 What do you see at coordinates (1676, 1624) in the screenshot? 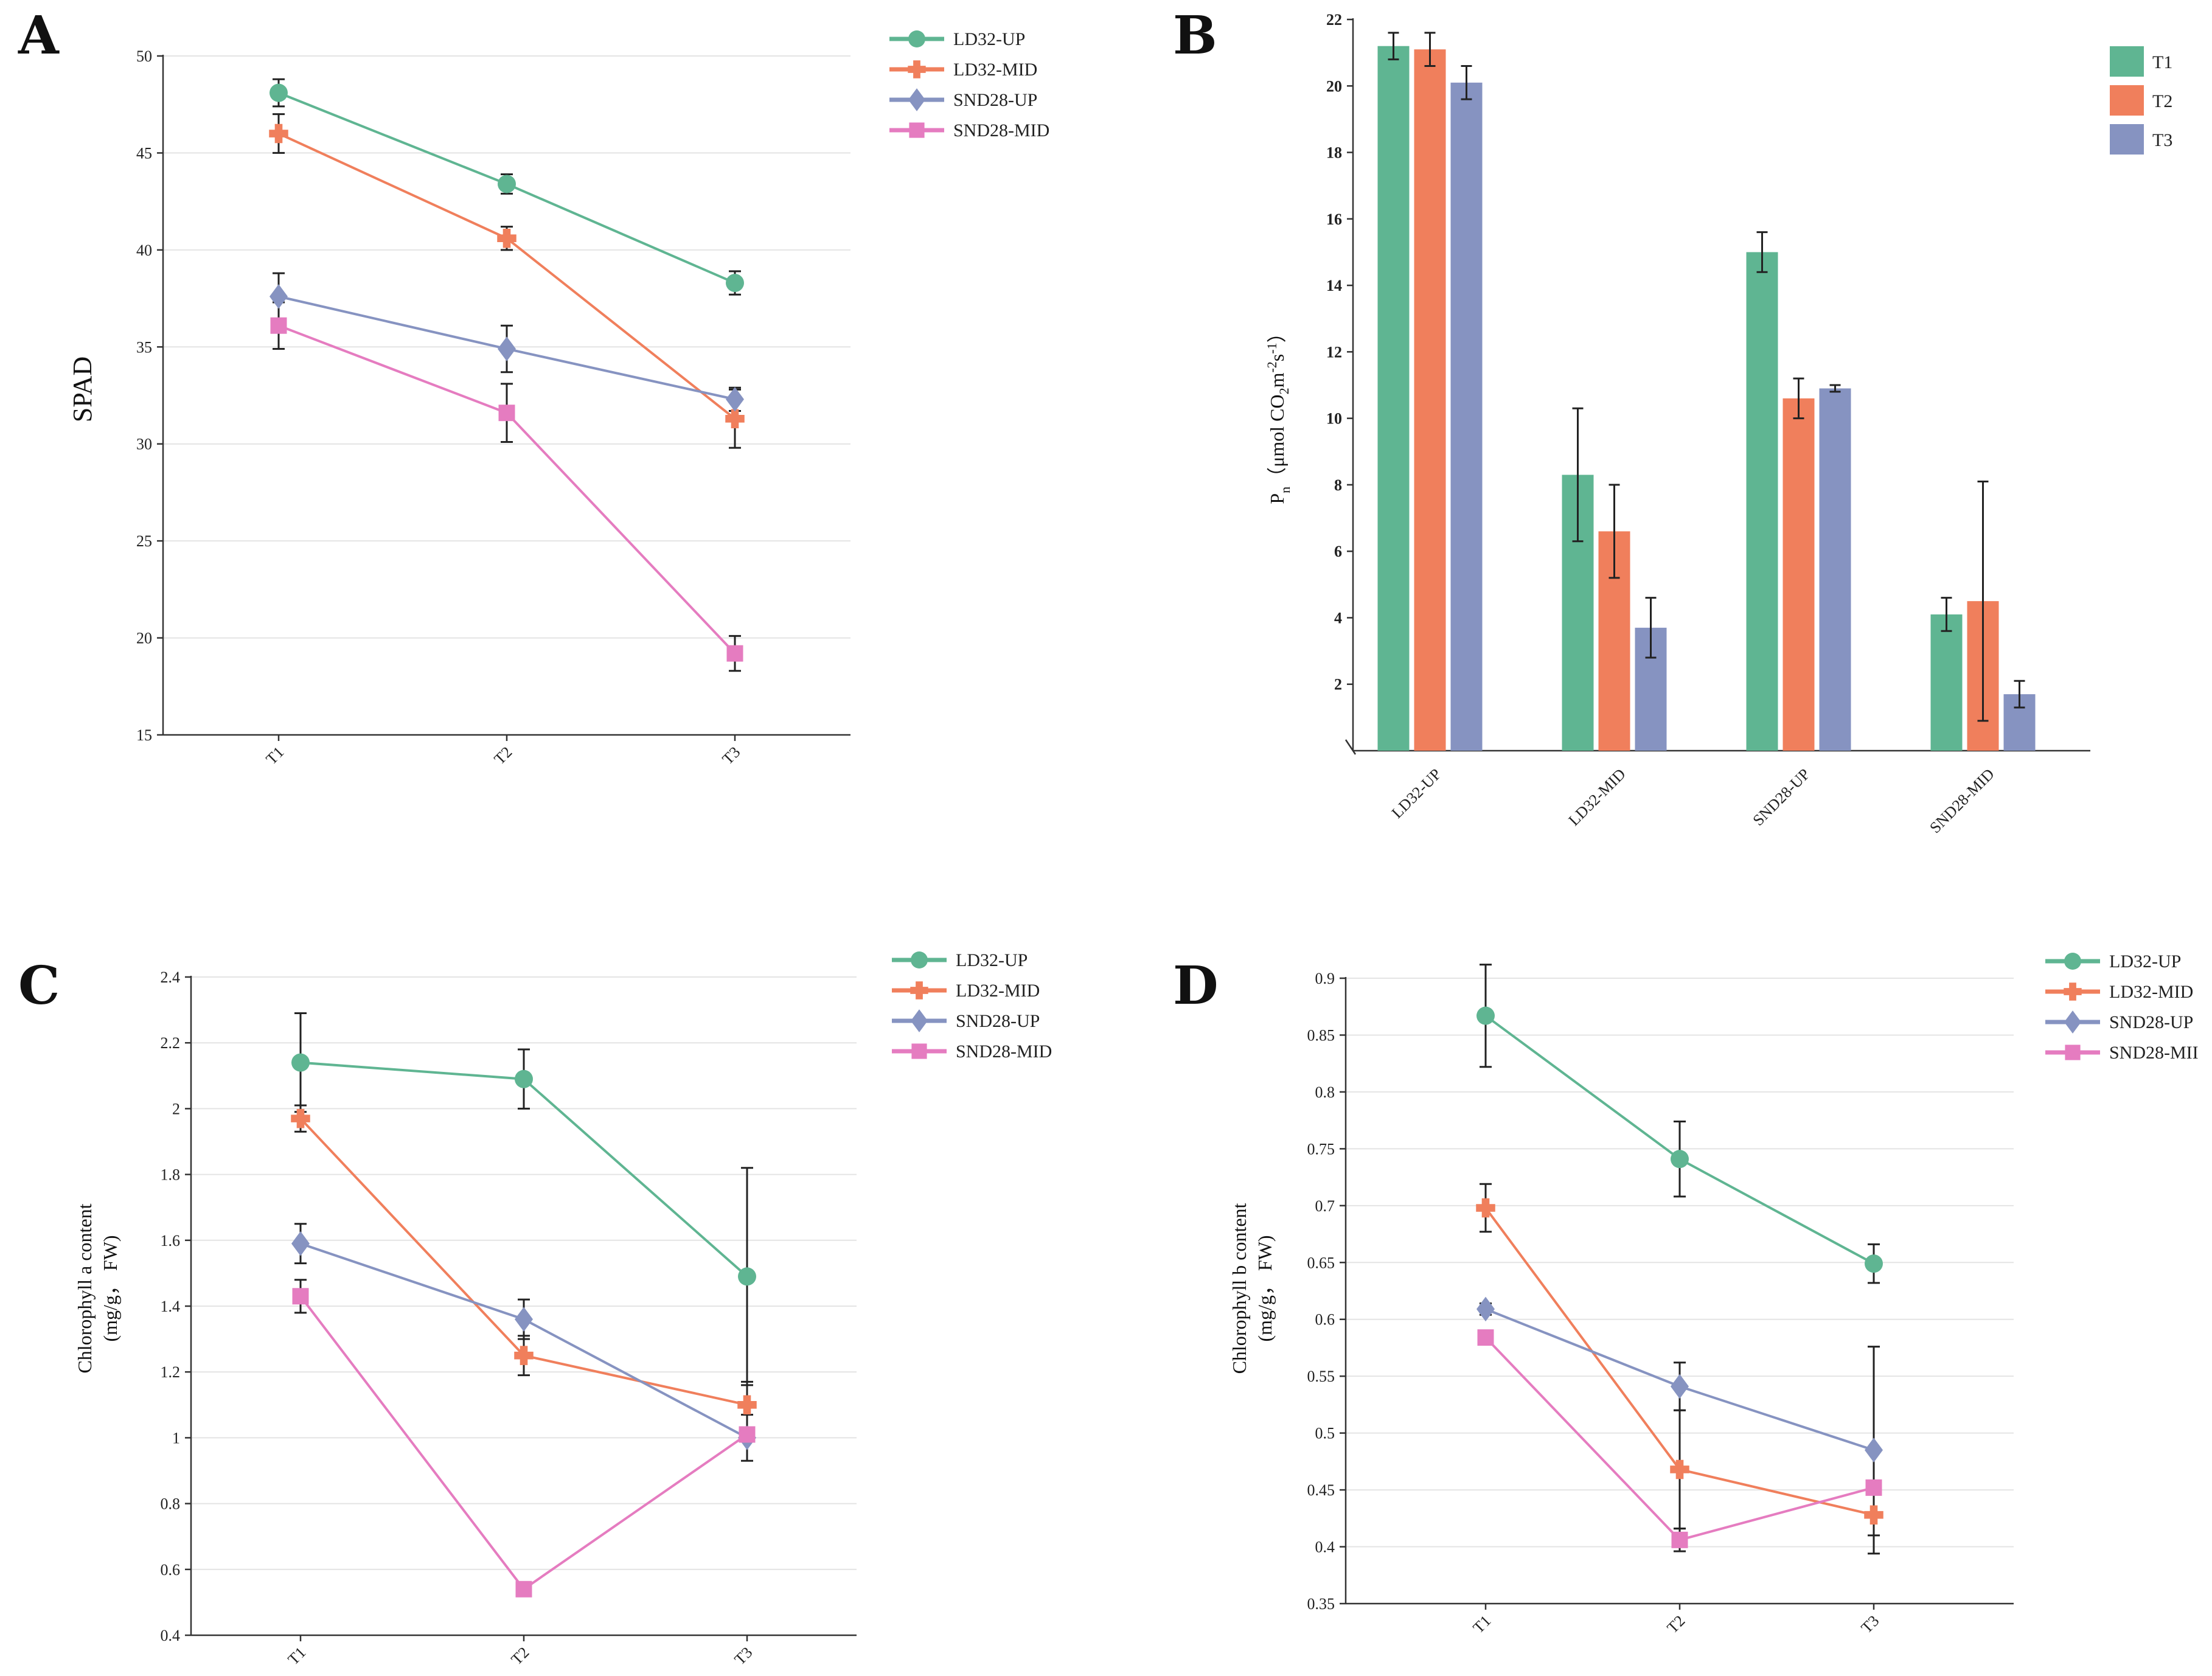
I see `panel-d-xtick-label-t2: T2` at bounding box center [1676, 1624].